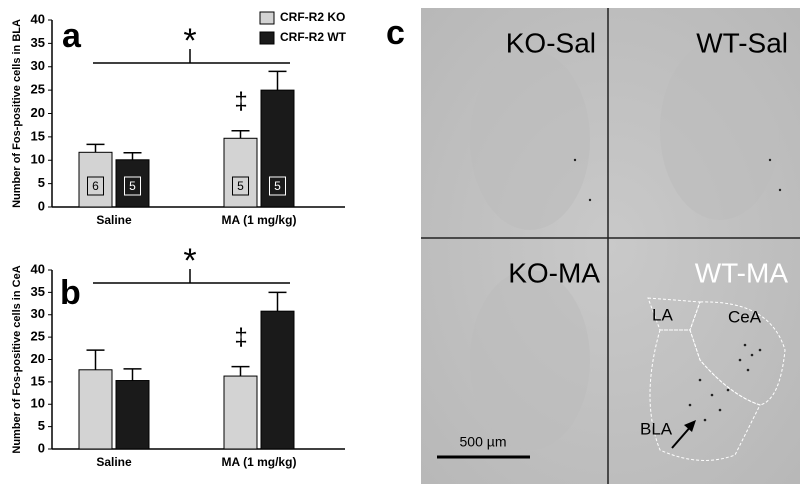 Image resolution: width=800 pixels, height=484 pixels. What do you see at coordinates (554, 272) in the screenshot?
I see `panel-caption: KO-MA` at bounding box center [554, 272].